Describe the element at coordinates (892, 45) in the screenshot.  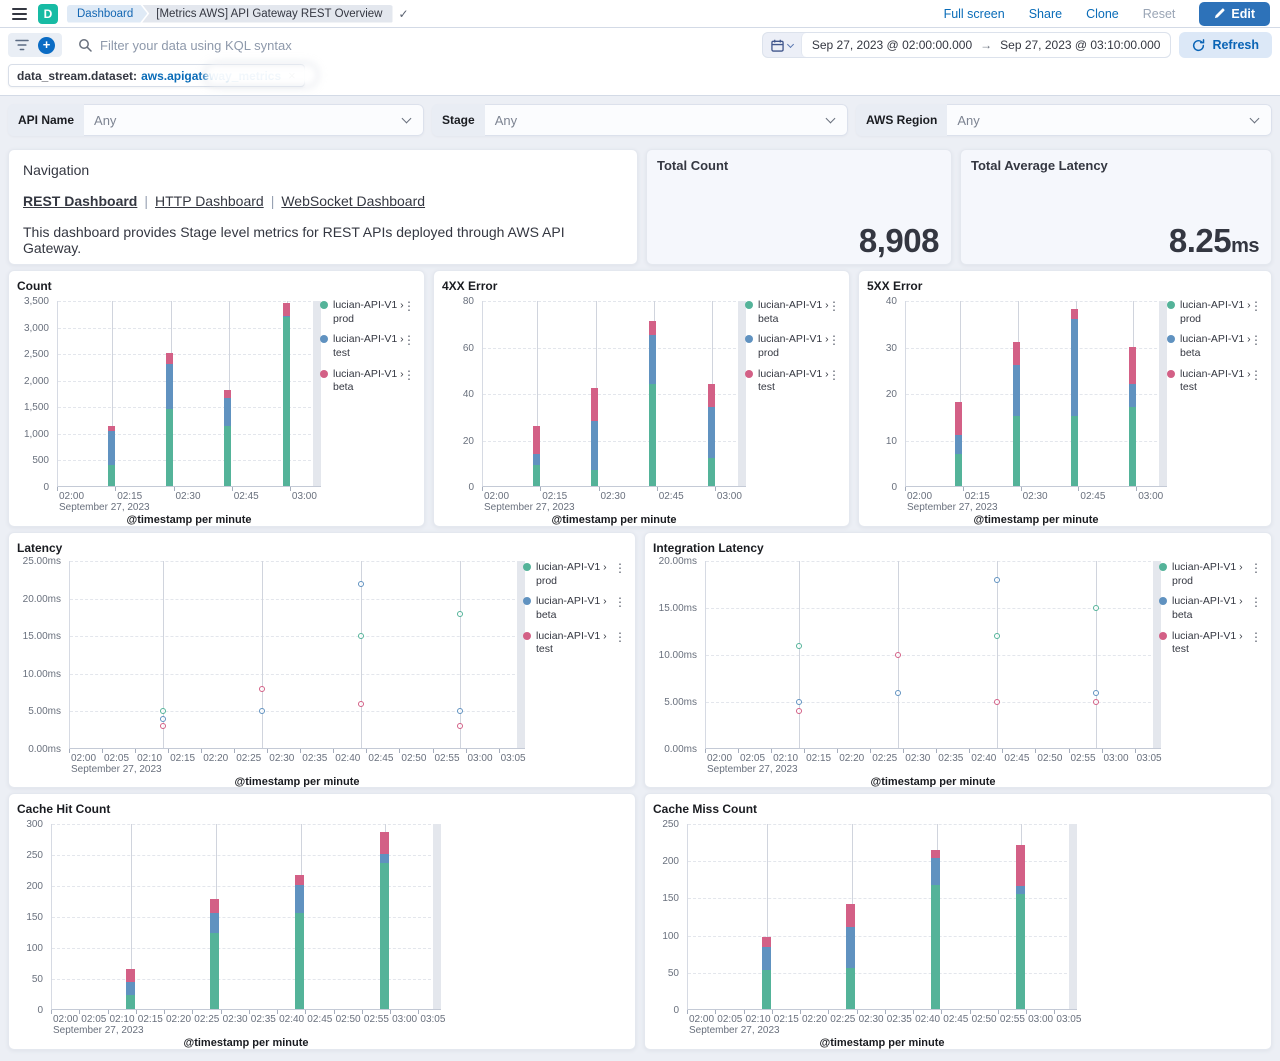
I see `date-from: Sep 27, 2023 @ 02:00:00.000` at that location.